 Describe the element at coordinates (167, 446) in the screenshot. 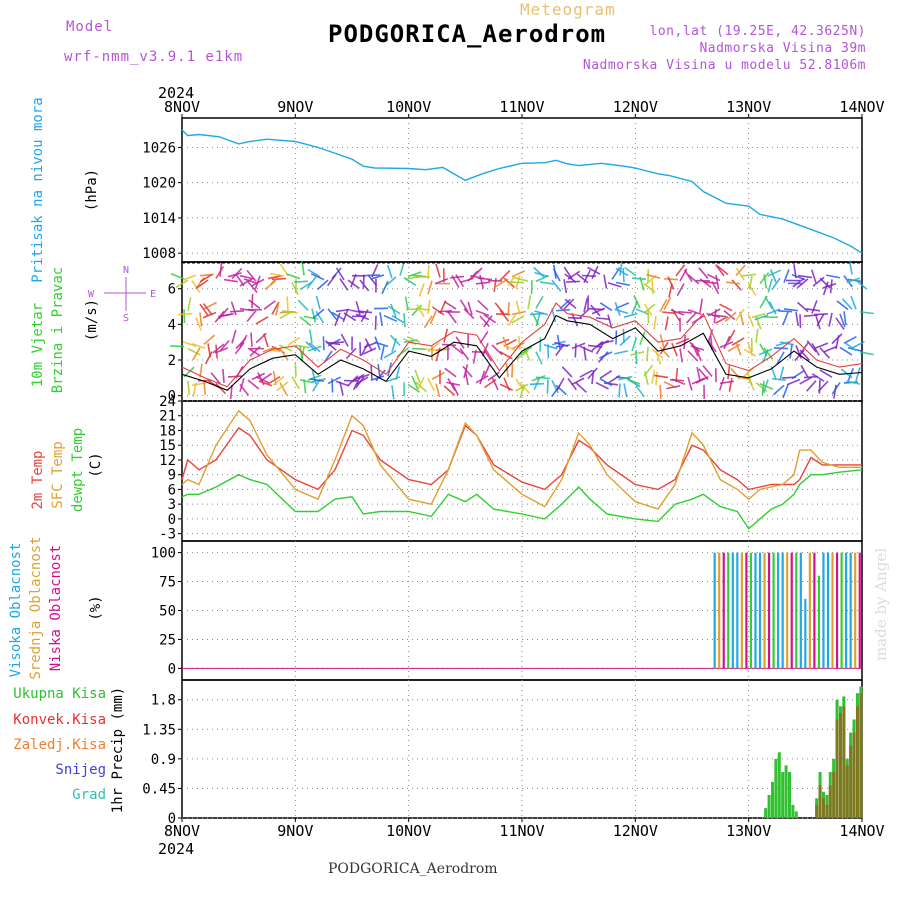

I see `temperature-ytick-label: 15` at that location.